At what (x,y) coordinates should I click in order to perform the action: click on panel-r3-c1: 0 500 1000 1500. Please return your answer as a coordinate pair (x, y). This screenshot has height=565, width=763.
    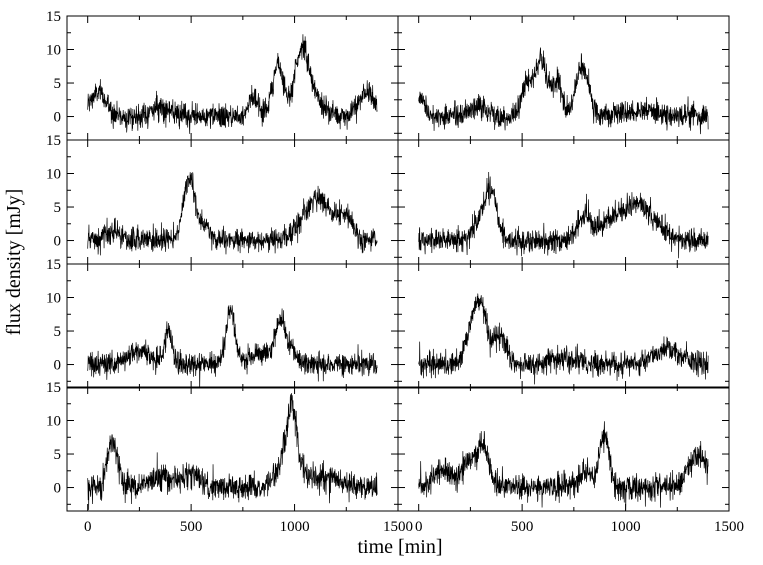
    Looking at the image, I should click on (570, 460).